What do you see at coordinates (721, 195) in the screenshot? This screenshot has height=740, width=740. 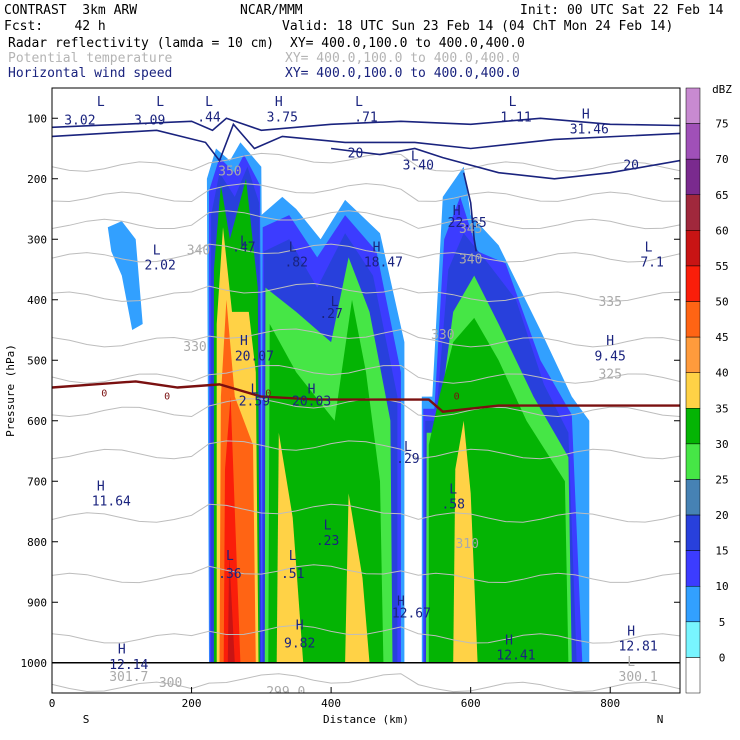 I see `colorbar-level-2: 65` at bounding box center [721, 195].